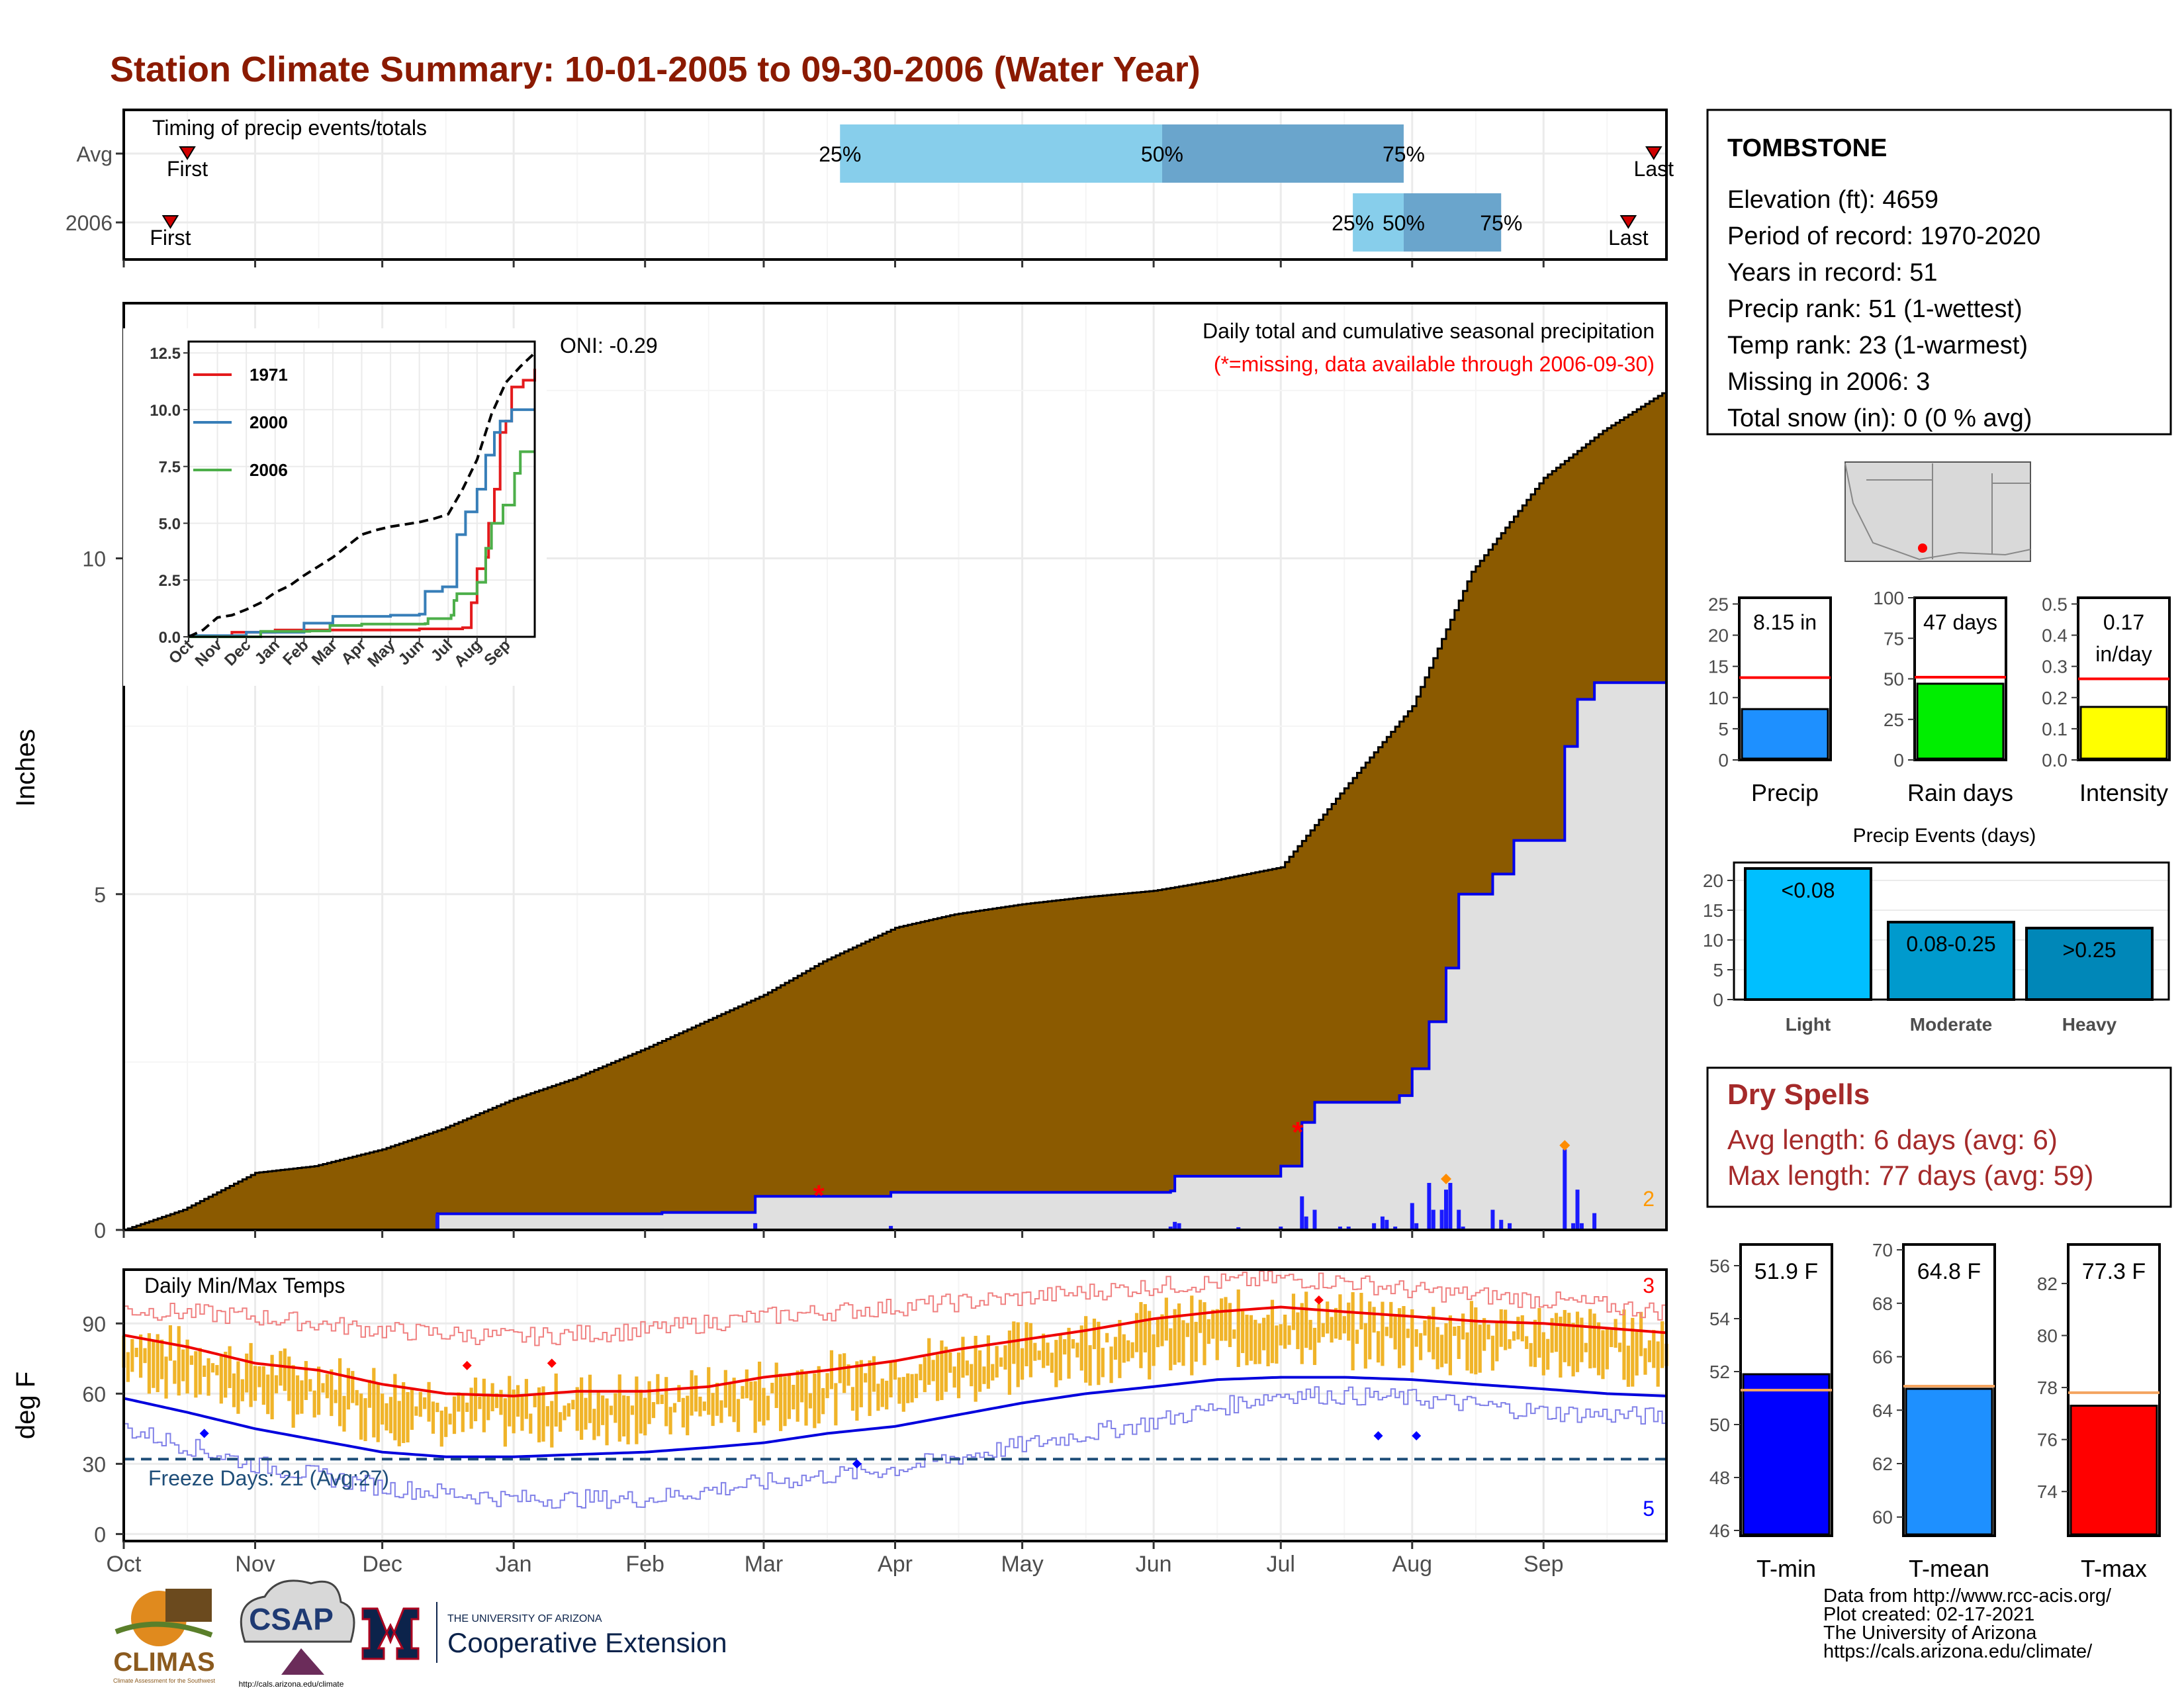  I want to click on timing-25-50-bar, so click(1001, 153).